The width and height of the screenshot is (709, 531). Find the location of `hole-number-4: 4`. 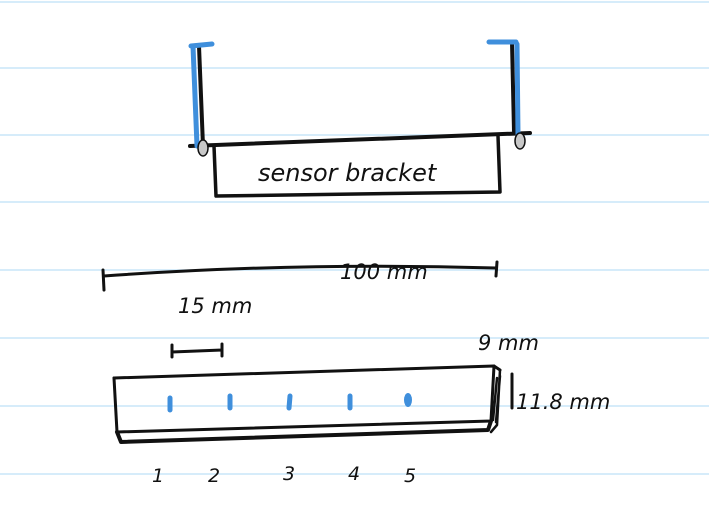

hole-number-4: 4 is located at coordinates (354, 474).